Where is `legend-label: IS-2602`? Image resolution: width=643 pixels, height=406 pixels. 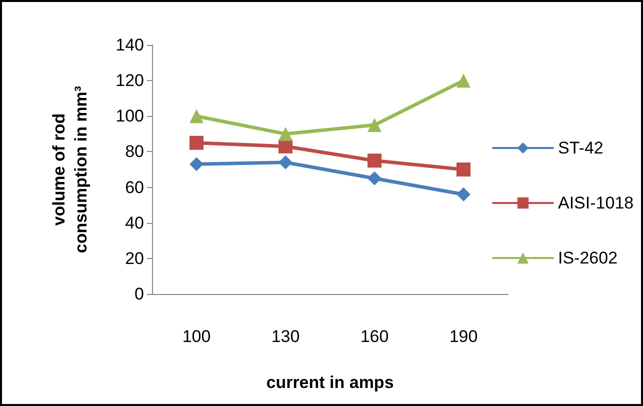 legend-label: IS-2602 is located at coordinates (588, 258).